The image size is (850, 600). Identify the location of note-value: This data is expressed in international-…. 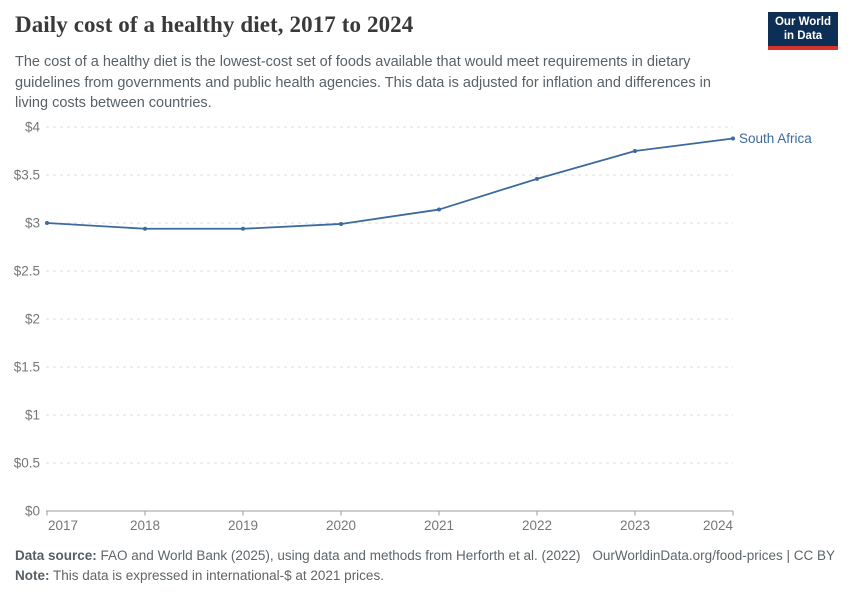
(216, 575).